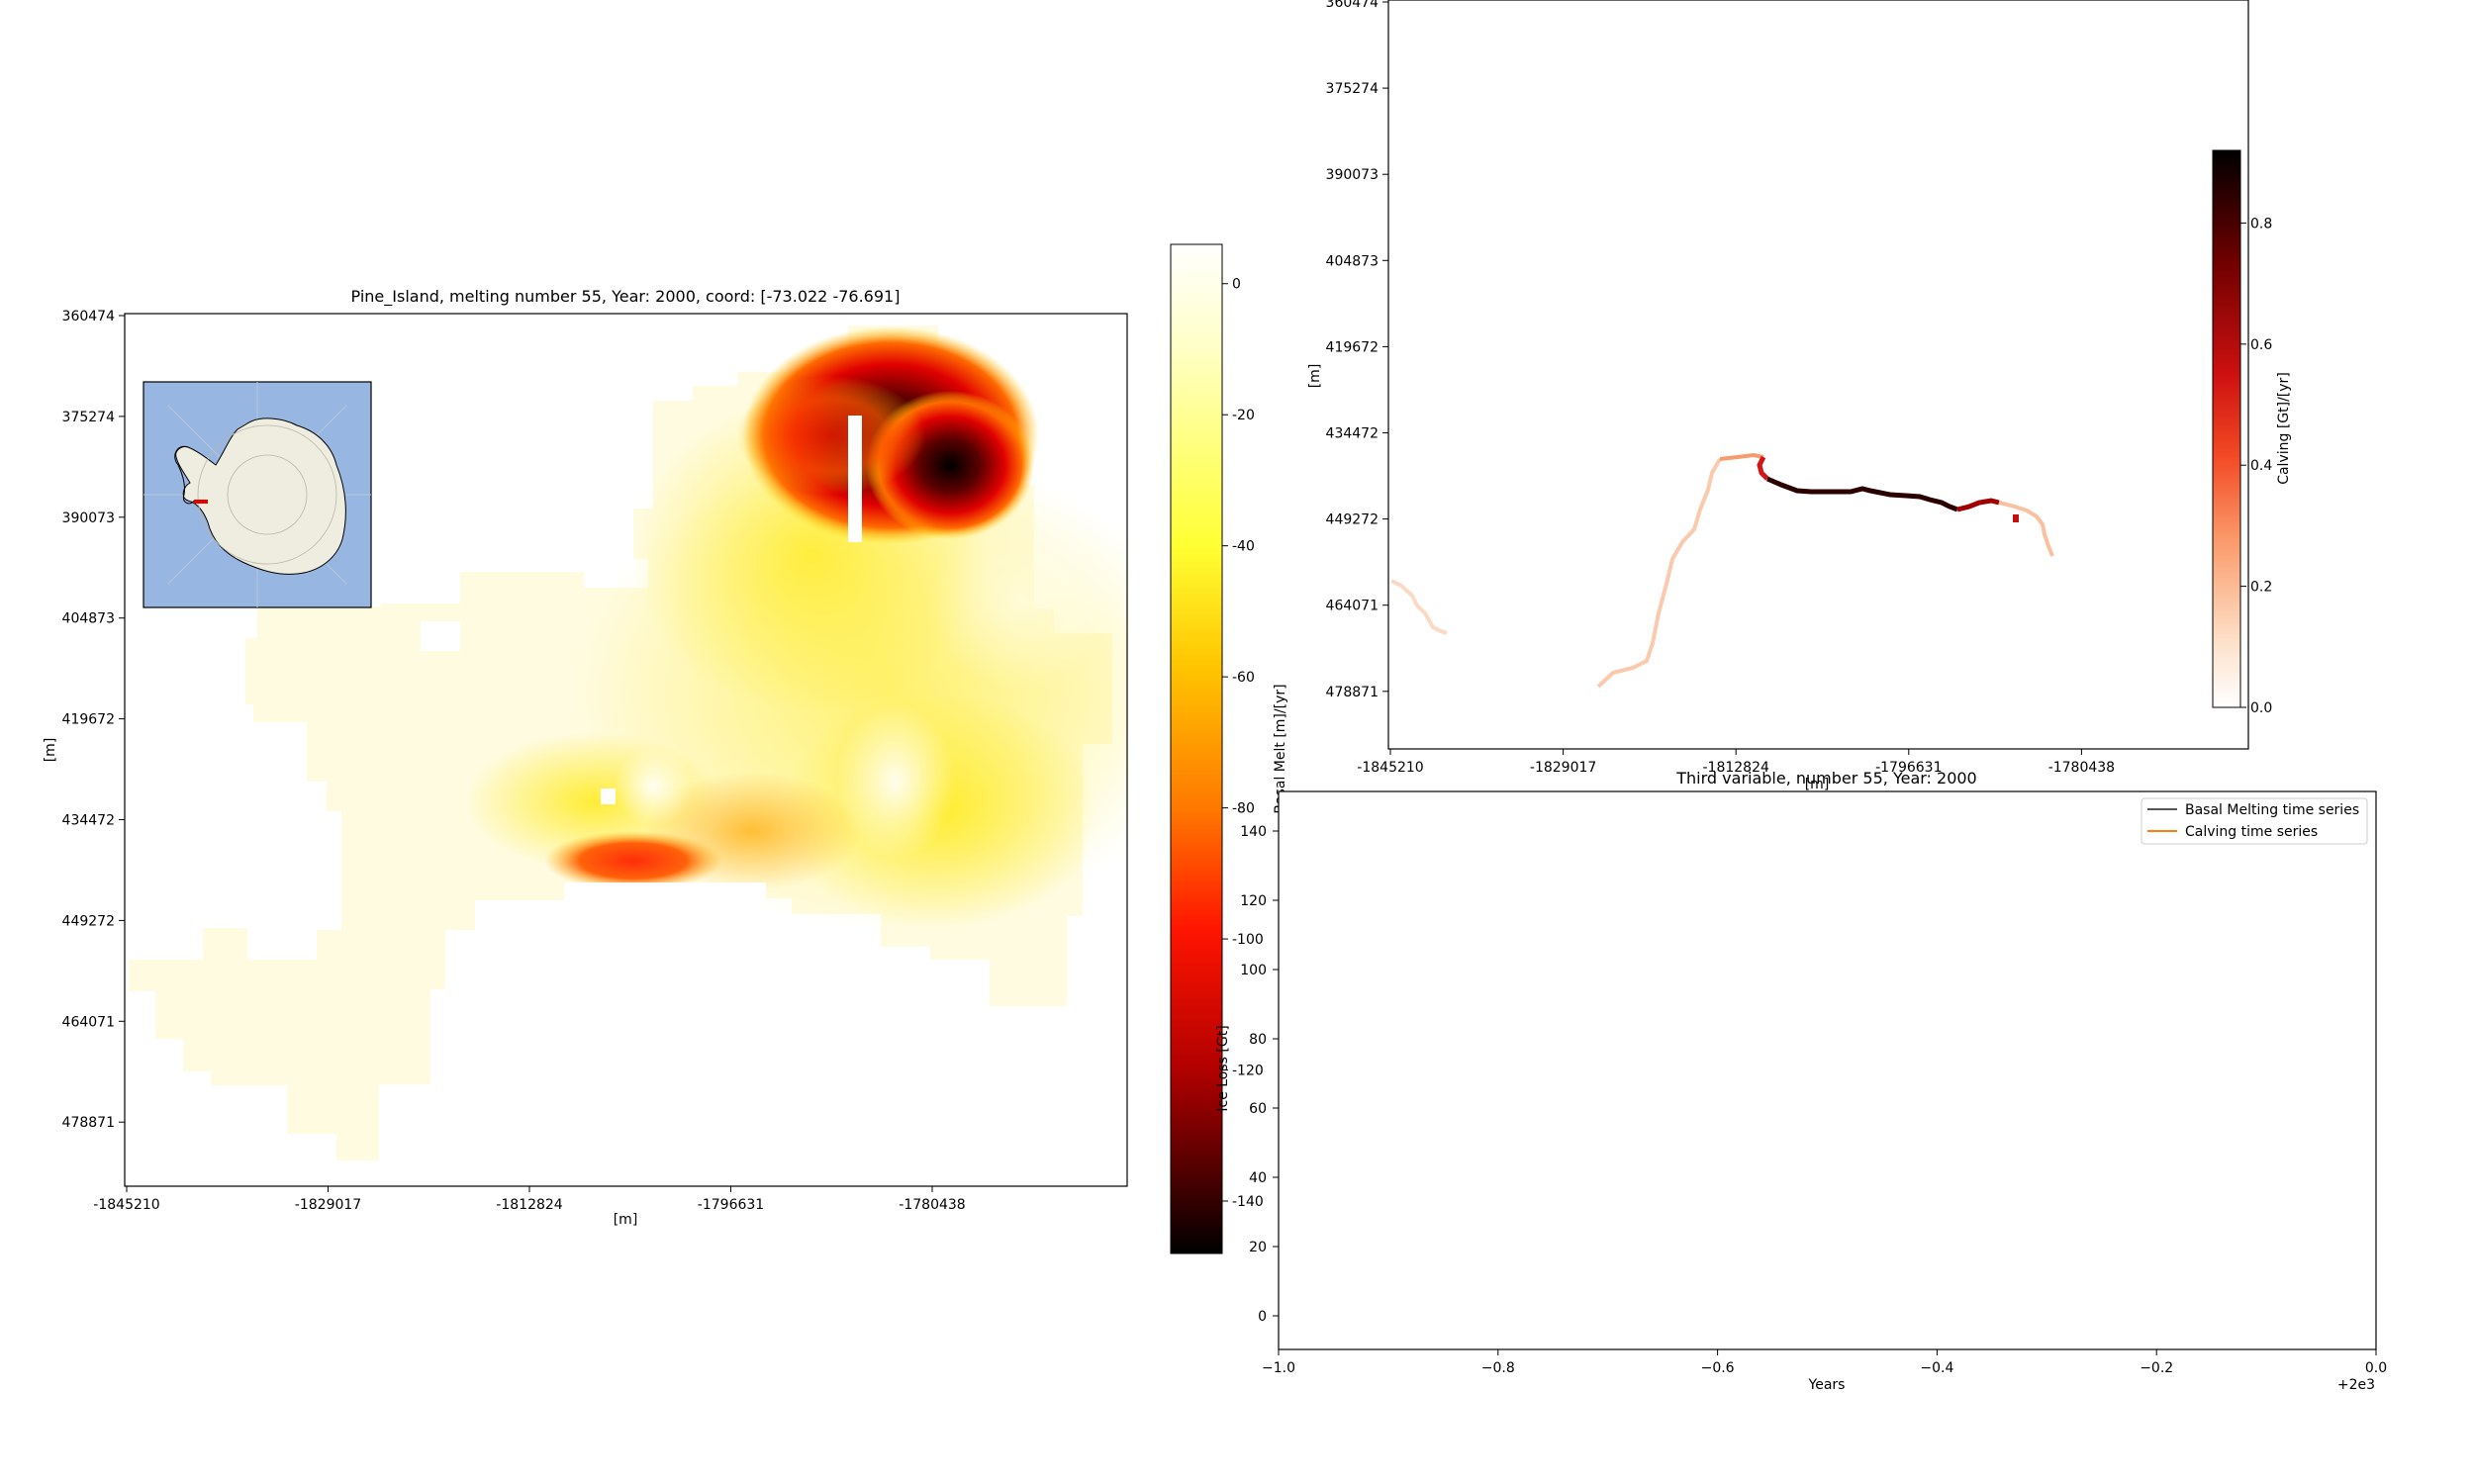  I want to click on ts-y-tick-label: 100, so click(1254, 970).